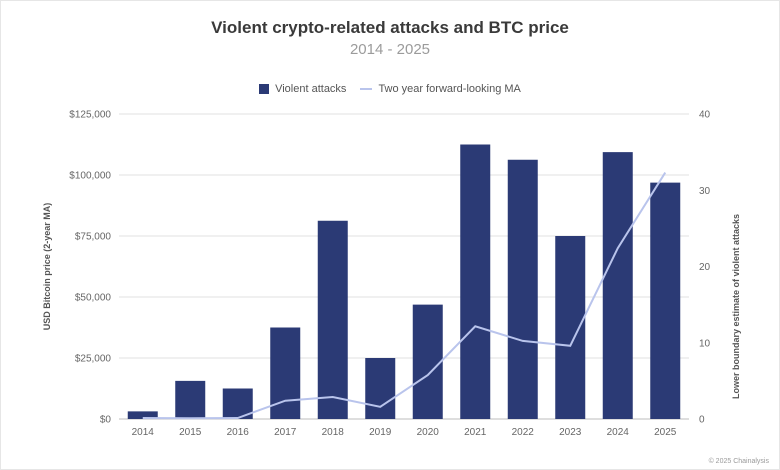 This screenshot has width=780, height=470. Describe the element at coordinates (702, 420) in the screenshot. I see `y-tick-label-right: 0` at that location.